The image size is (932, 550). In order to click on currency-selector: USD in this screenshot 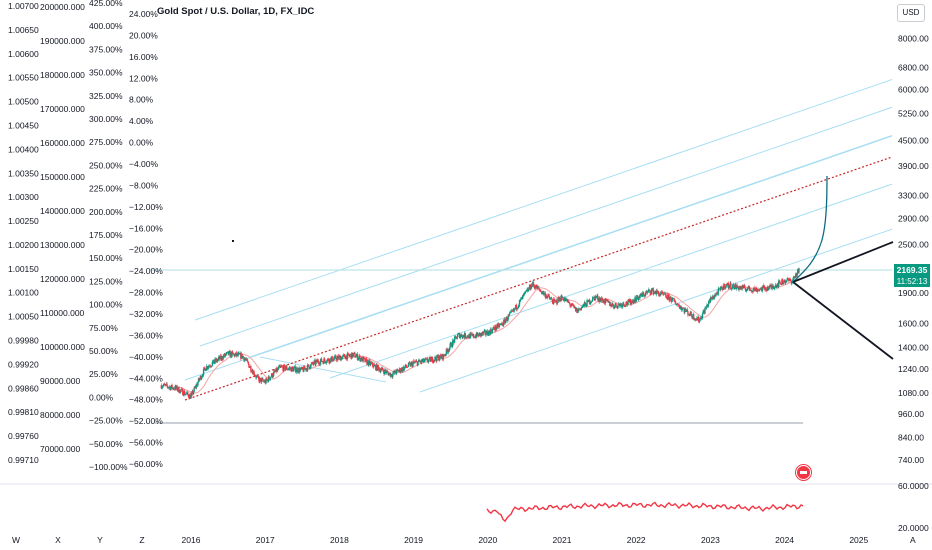, I will do `click(911, 13)`.